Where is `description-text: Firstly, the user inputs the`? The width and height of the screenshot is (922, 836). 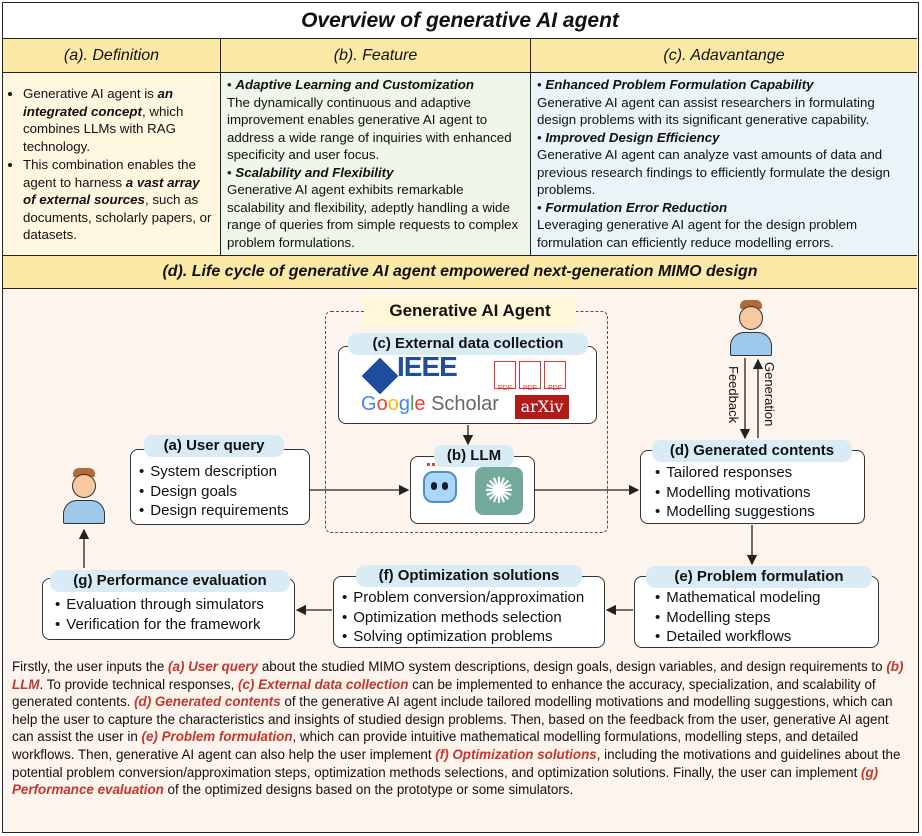 description-text: Firstly, the user inputs the is located at coordinates (90, 666).